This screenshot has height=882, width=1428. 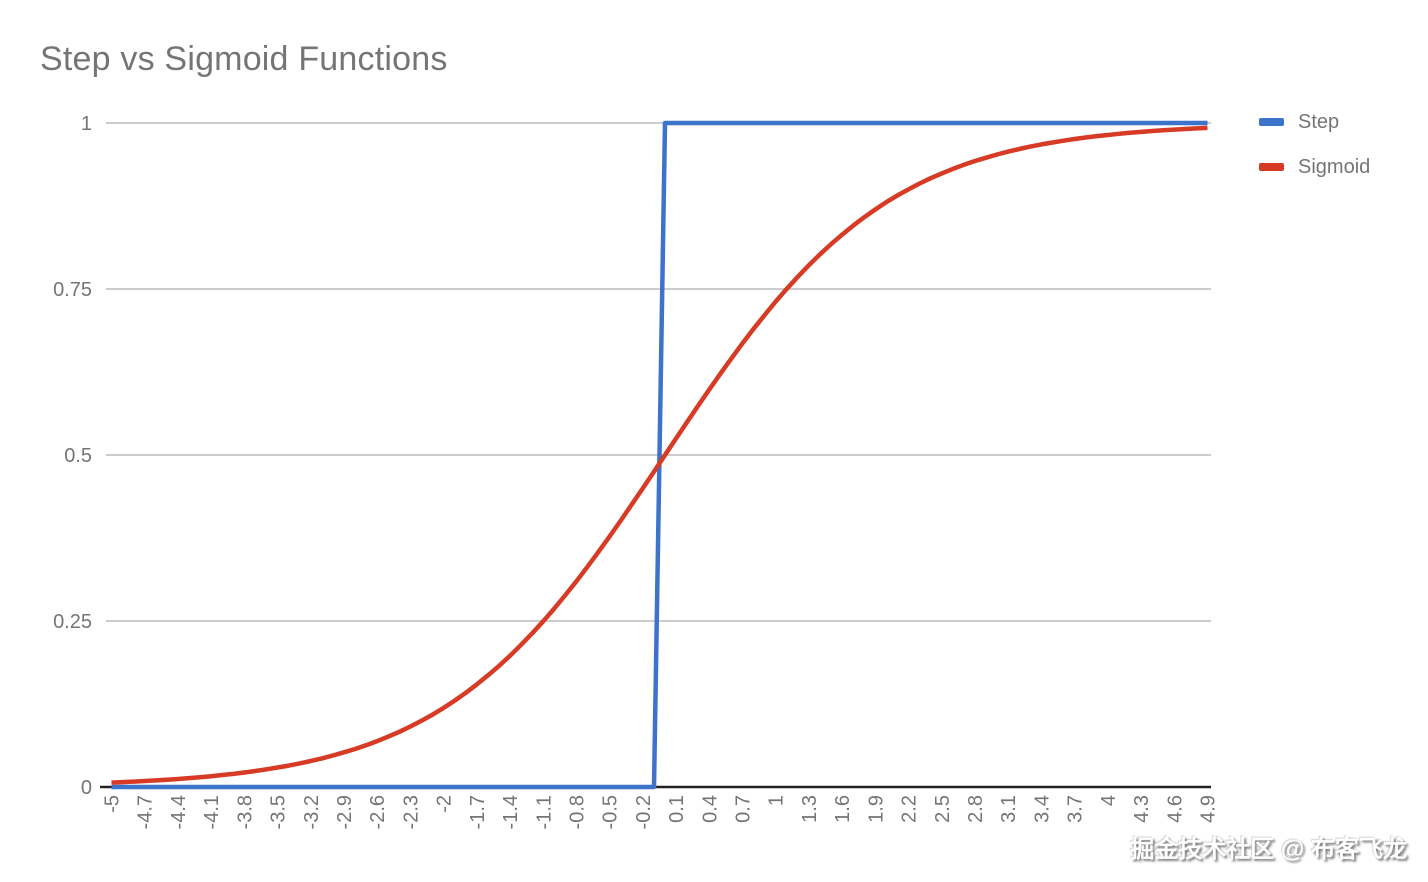 I want to click on x-axis-tick-label: 2.5, so click(x=943, y=809).